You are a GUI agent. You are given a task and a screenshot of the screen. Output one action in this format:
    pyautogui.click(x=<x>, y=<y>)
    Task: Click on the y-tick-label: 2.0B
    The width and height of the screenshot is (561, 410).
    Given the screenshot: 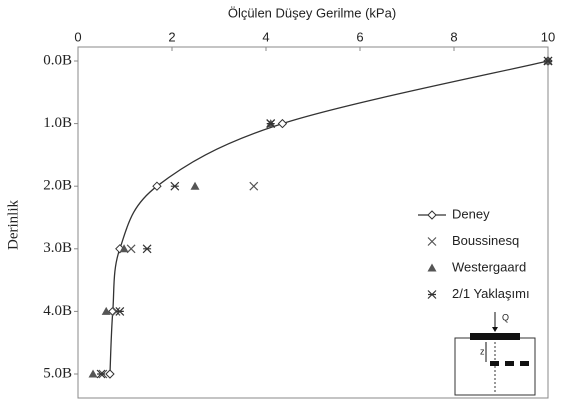 What is the action you would take?
    pyautogui.click(x=57, y=186)
    